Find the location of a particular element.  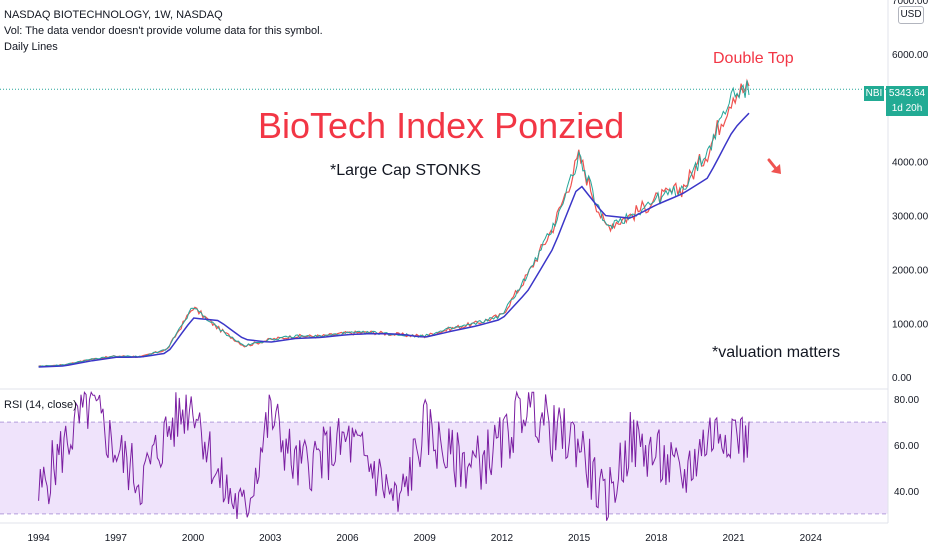

countdown-badge: 1d 20h is located at coordinates (907, 108).